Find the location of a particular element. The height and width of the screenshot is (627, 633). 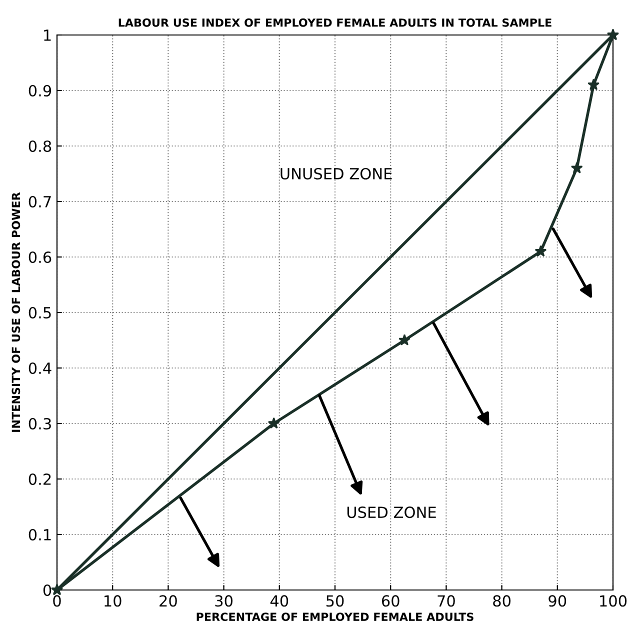

x-tick-label: 20 is located at coordinates (168, 601).